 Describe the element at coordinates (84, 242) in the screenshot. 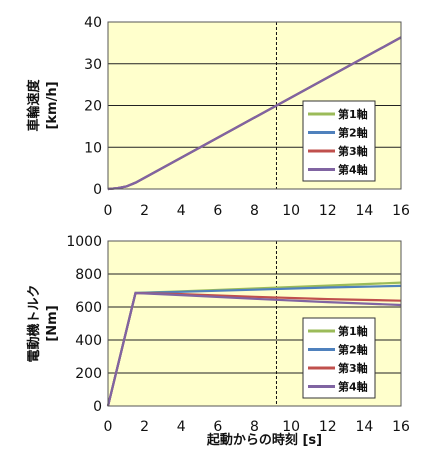

I see `y-tick-label: 1000` at that location.